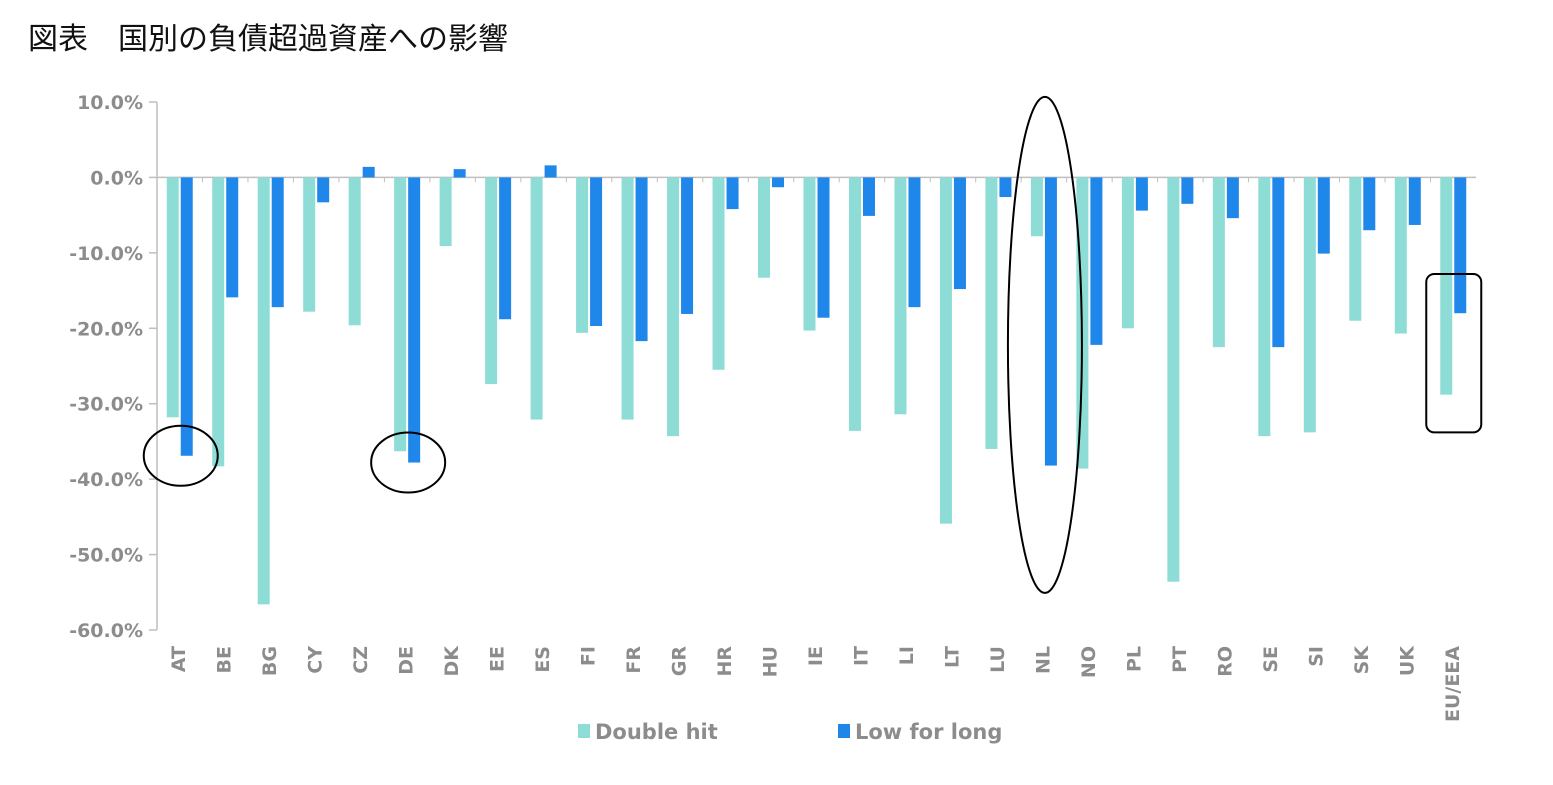  Describe the element at coordinates (407, 660) in the screenshot. I see `x-tick-label: DE` at that location.